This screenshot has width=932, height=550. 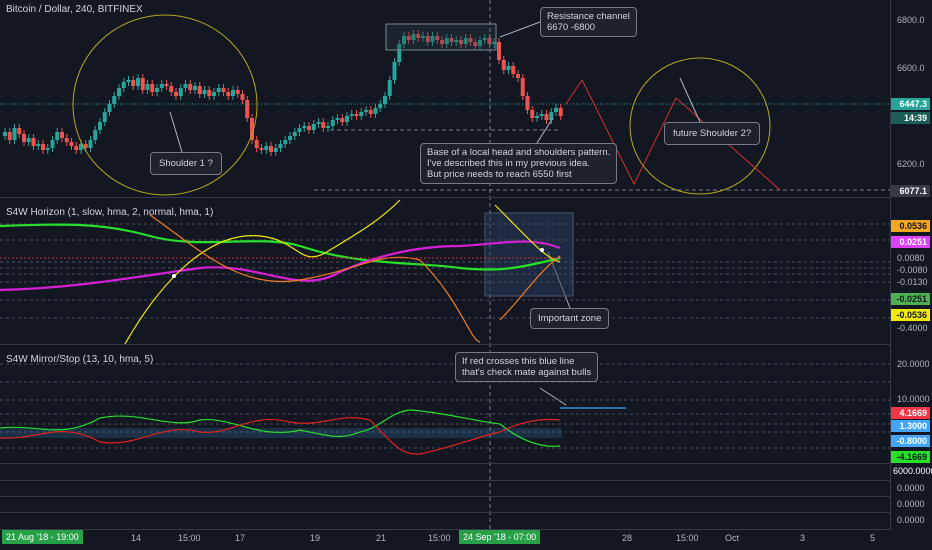 I want to click on bottom-pane-tick-3: 0.0000, so click(x=911, y=504).